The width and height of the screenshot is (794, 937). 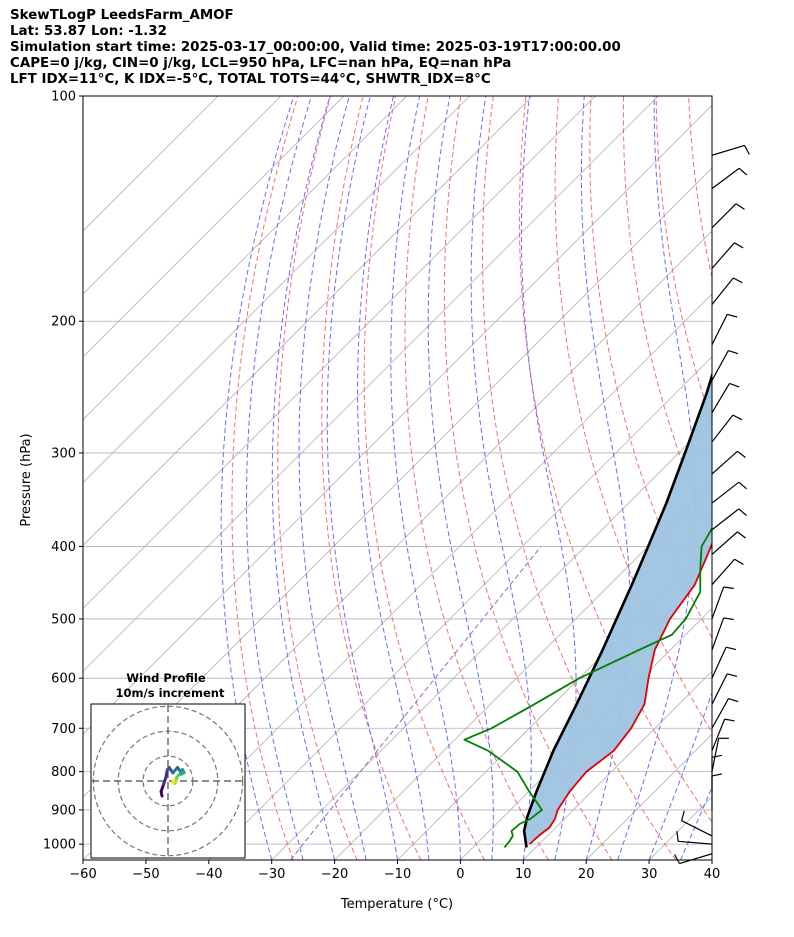 What do you see at coordinates (620, 693) in the screenshot?
I see `temperature-line` at bounding box center [620, 693].